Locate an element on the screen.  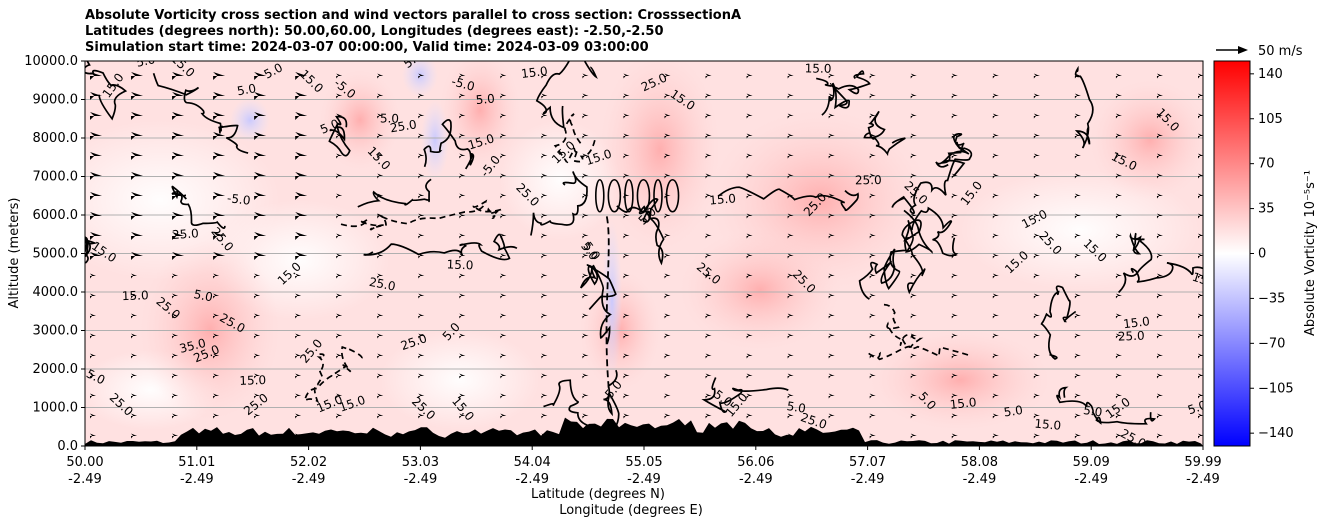
y-tick-label: 8000.0 is located at coordinates (56, 138).